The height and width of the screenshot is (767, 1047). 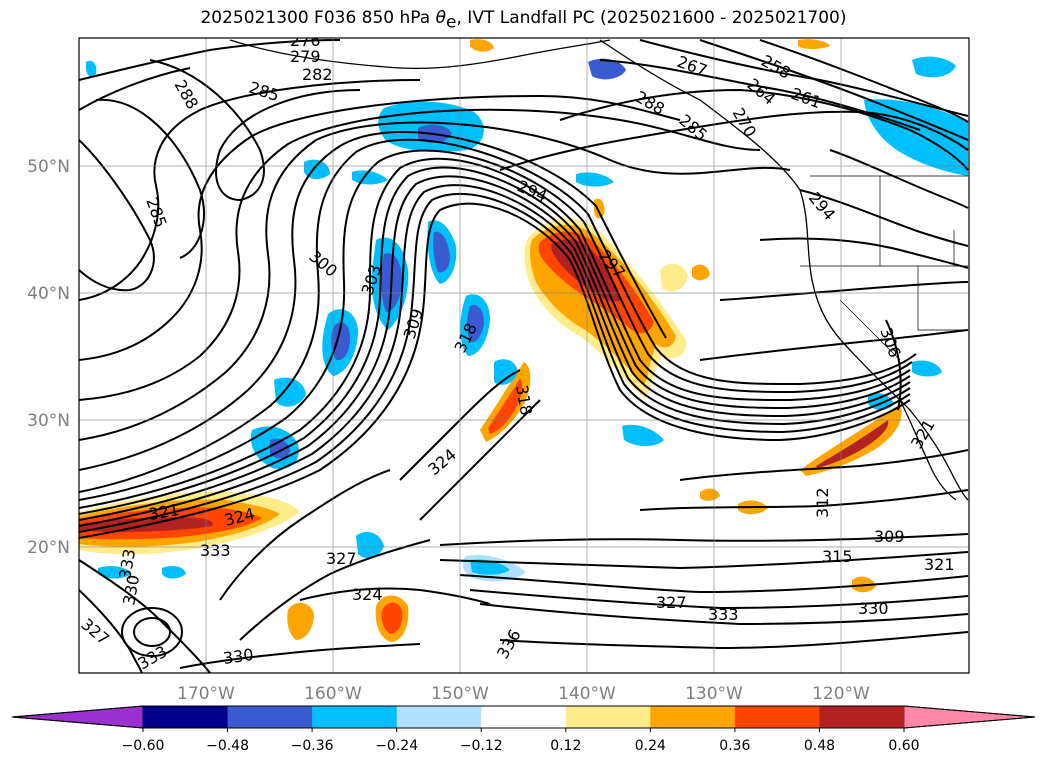 I want to click on contour-label: 330, so click(x=873, y=608).